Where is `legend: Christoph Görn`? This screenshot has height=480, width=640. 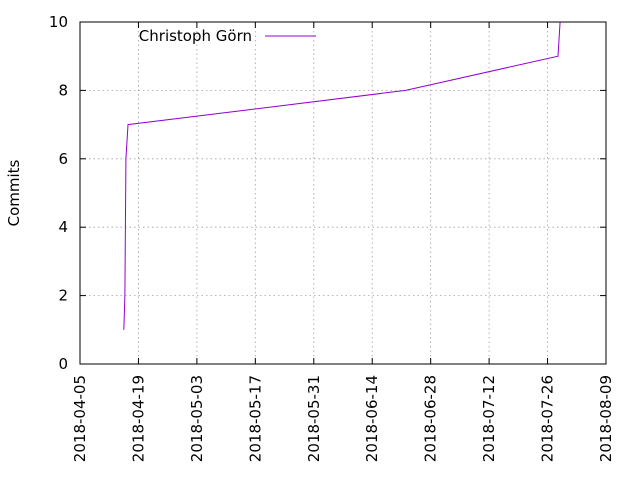
legend: Christoph Görn is located at coordinates (227, 36).